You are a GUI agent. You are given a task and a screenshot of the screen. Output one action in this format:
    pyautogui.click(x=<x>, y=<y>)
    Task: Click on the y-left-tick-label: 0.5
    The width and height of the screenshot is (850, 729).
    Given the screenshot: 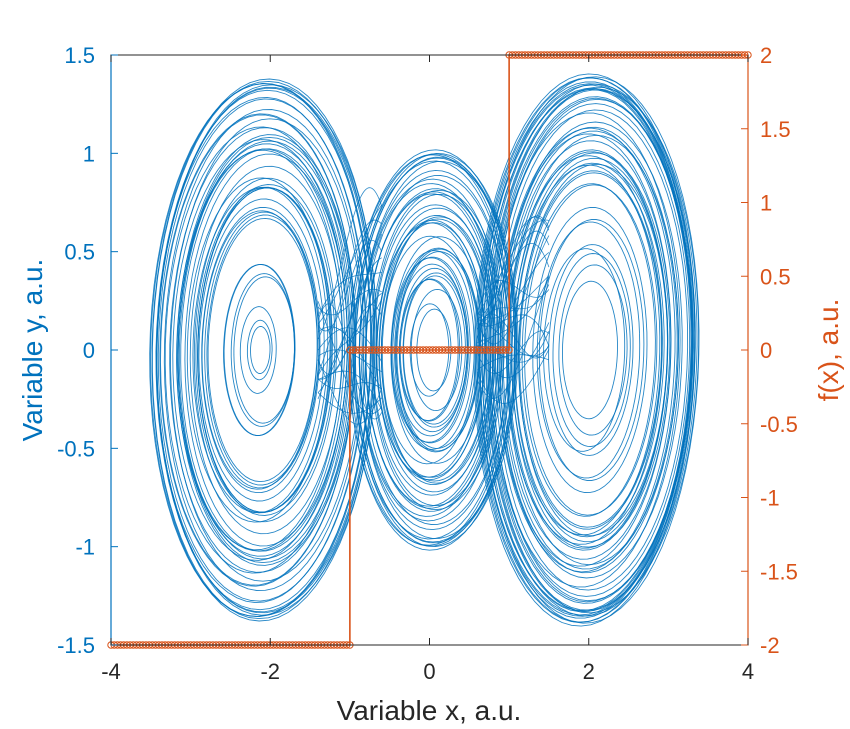 What is the action you would take?
    pyautogui.click(x=79, y=252)
    